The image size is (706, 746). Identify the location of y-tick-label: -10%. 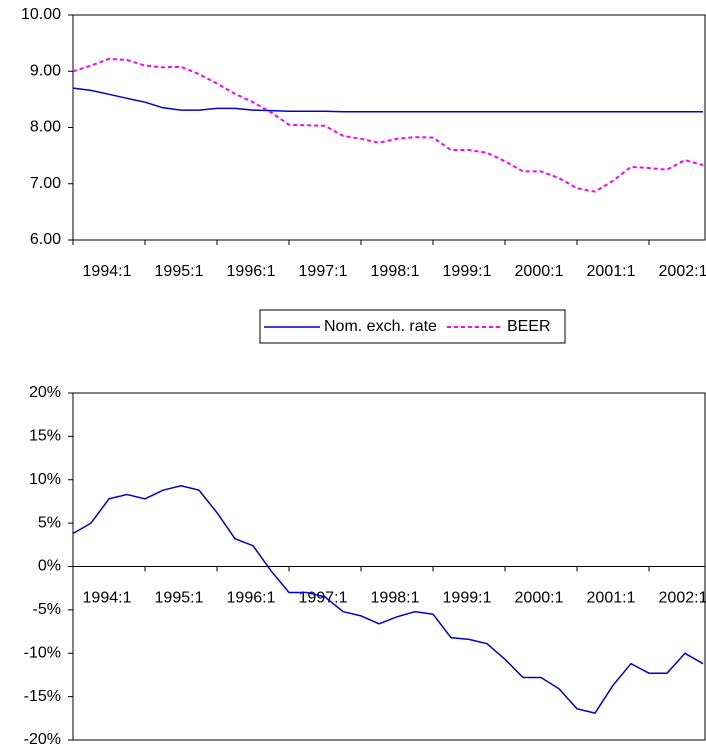
(42, 652).